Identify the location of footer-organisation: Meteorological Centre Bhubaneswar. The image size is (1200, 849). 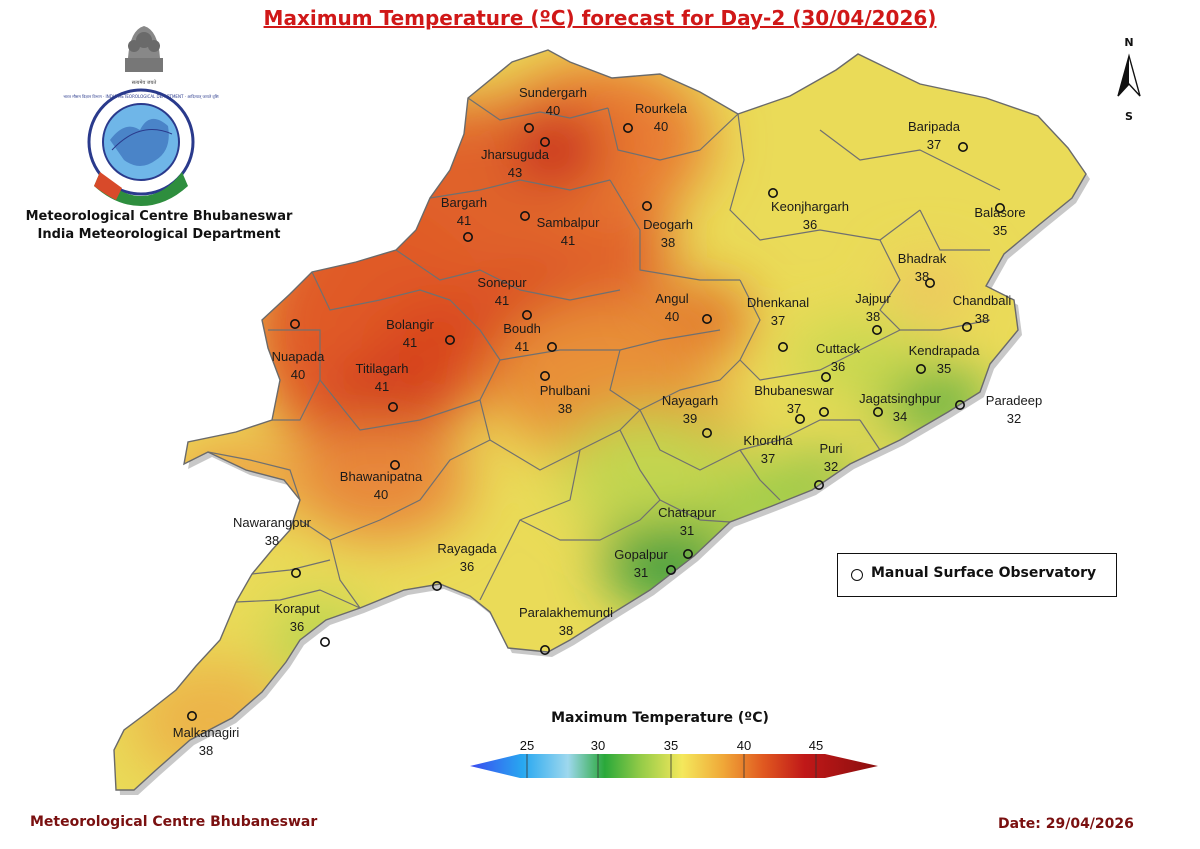
(174, 822).